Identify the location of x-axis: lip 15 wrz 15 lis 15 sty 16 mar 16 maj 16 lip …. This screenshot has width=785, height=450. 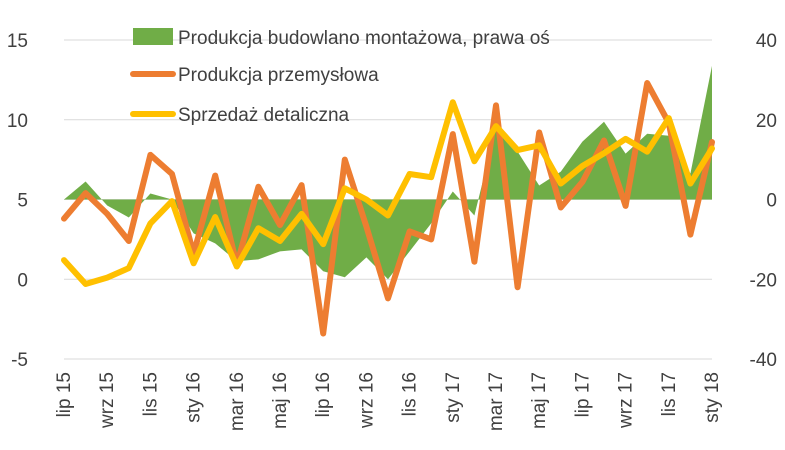
(388, 401).